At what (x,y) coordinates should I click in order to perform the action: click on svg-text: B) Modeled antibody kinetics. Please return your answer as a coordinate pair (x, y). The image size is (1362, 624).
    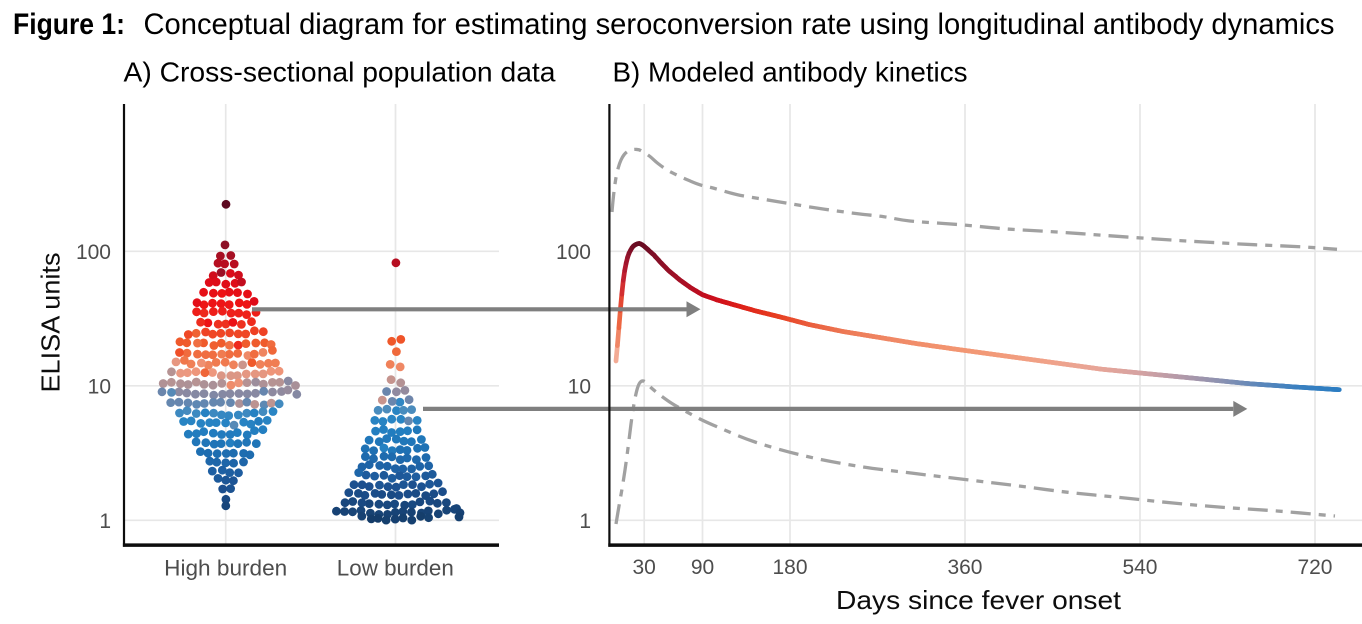
    Looking at the image, I should click on (790, 72).